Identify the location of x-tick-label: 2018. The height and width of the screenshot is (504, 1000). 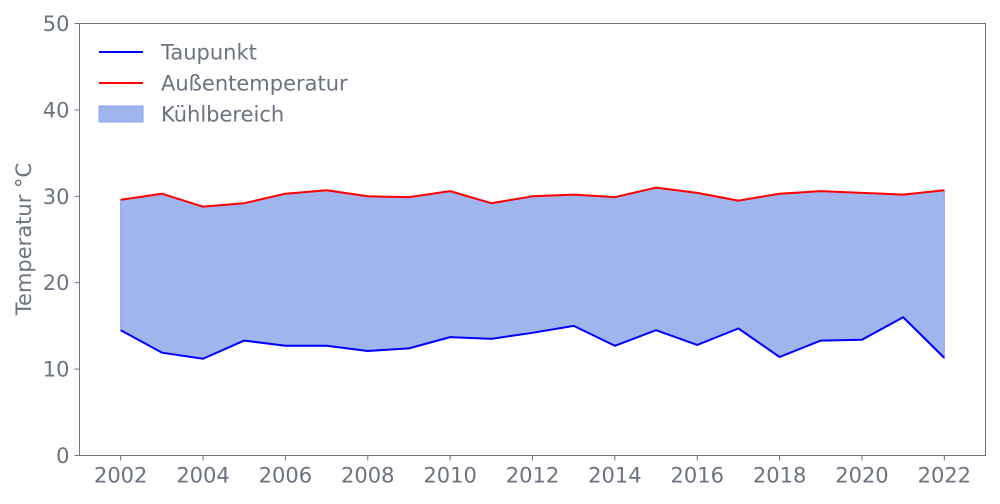
(779, 476).